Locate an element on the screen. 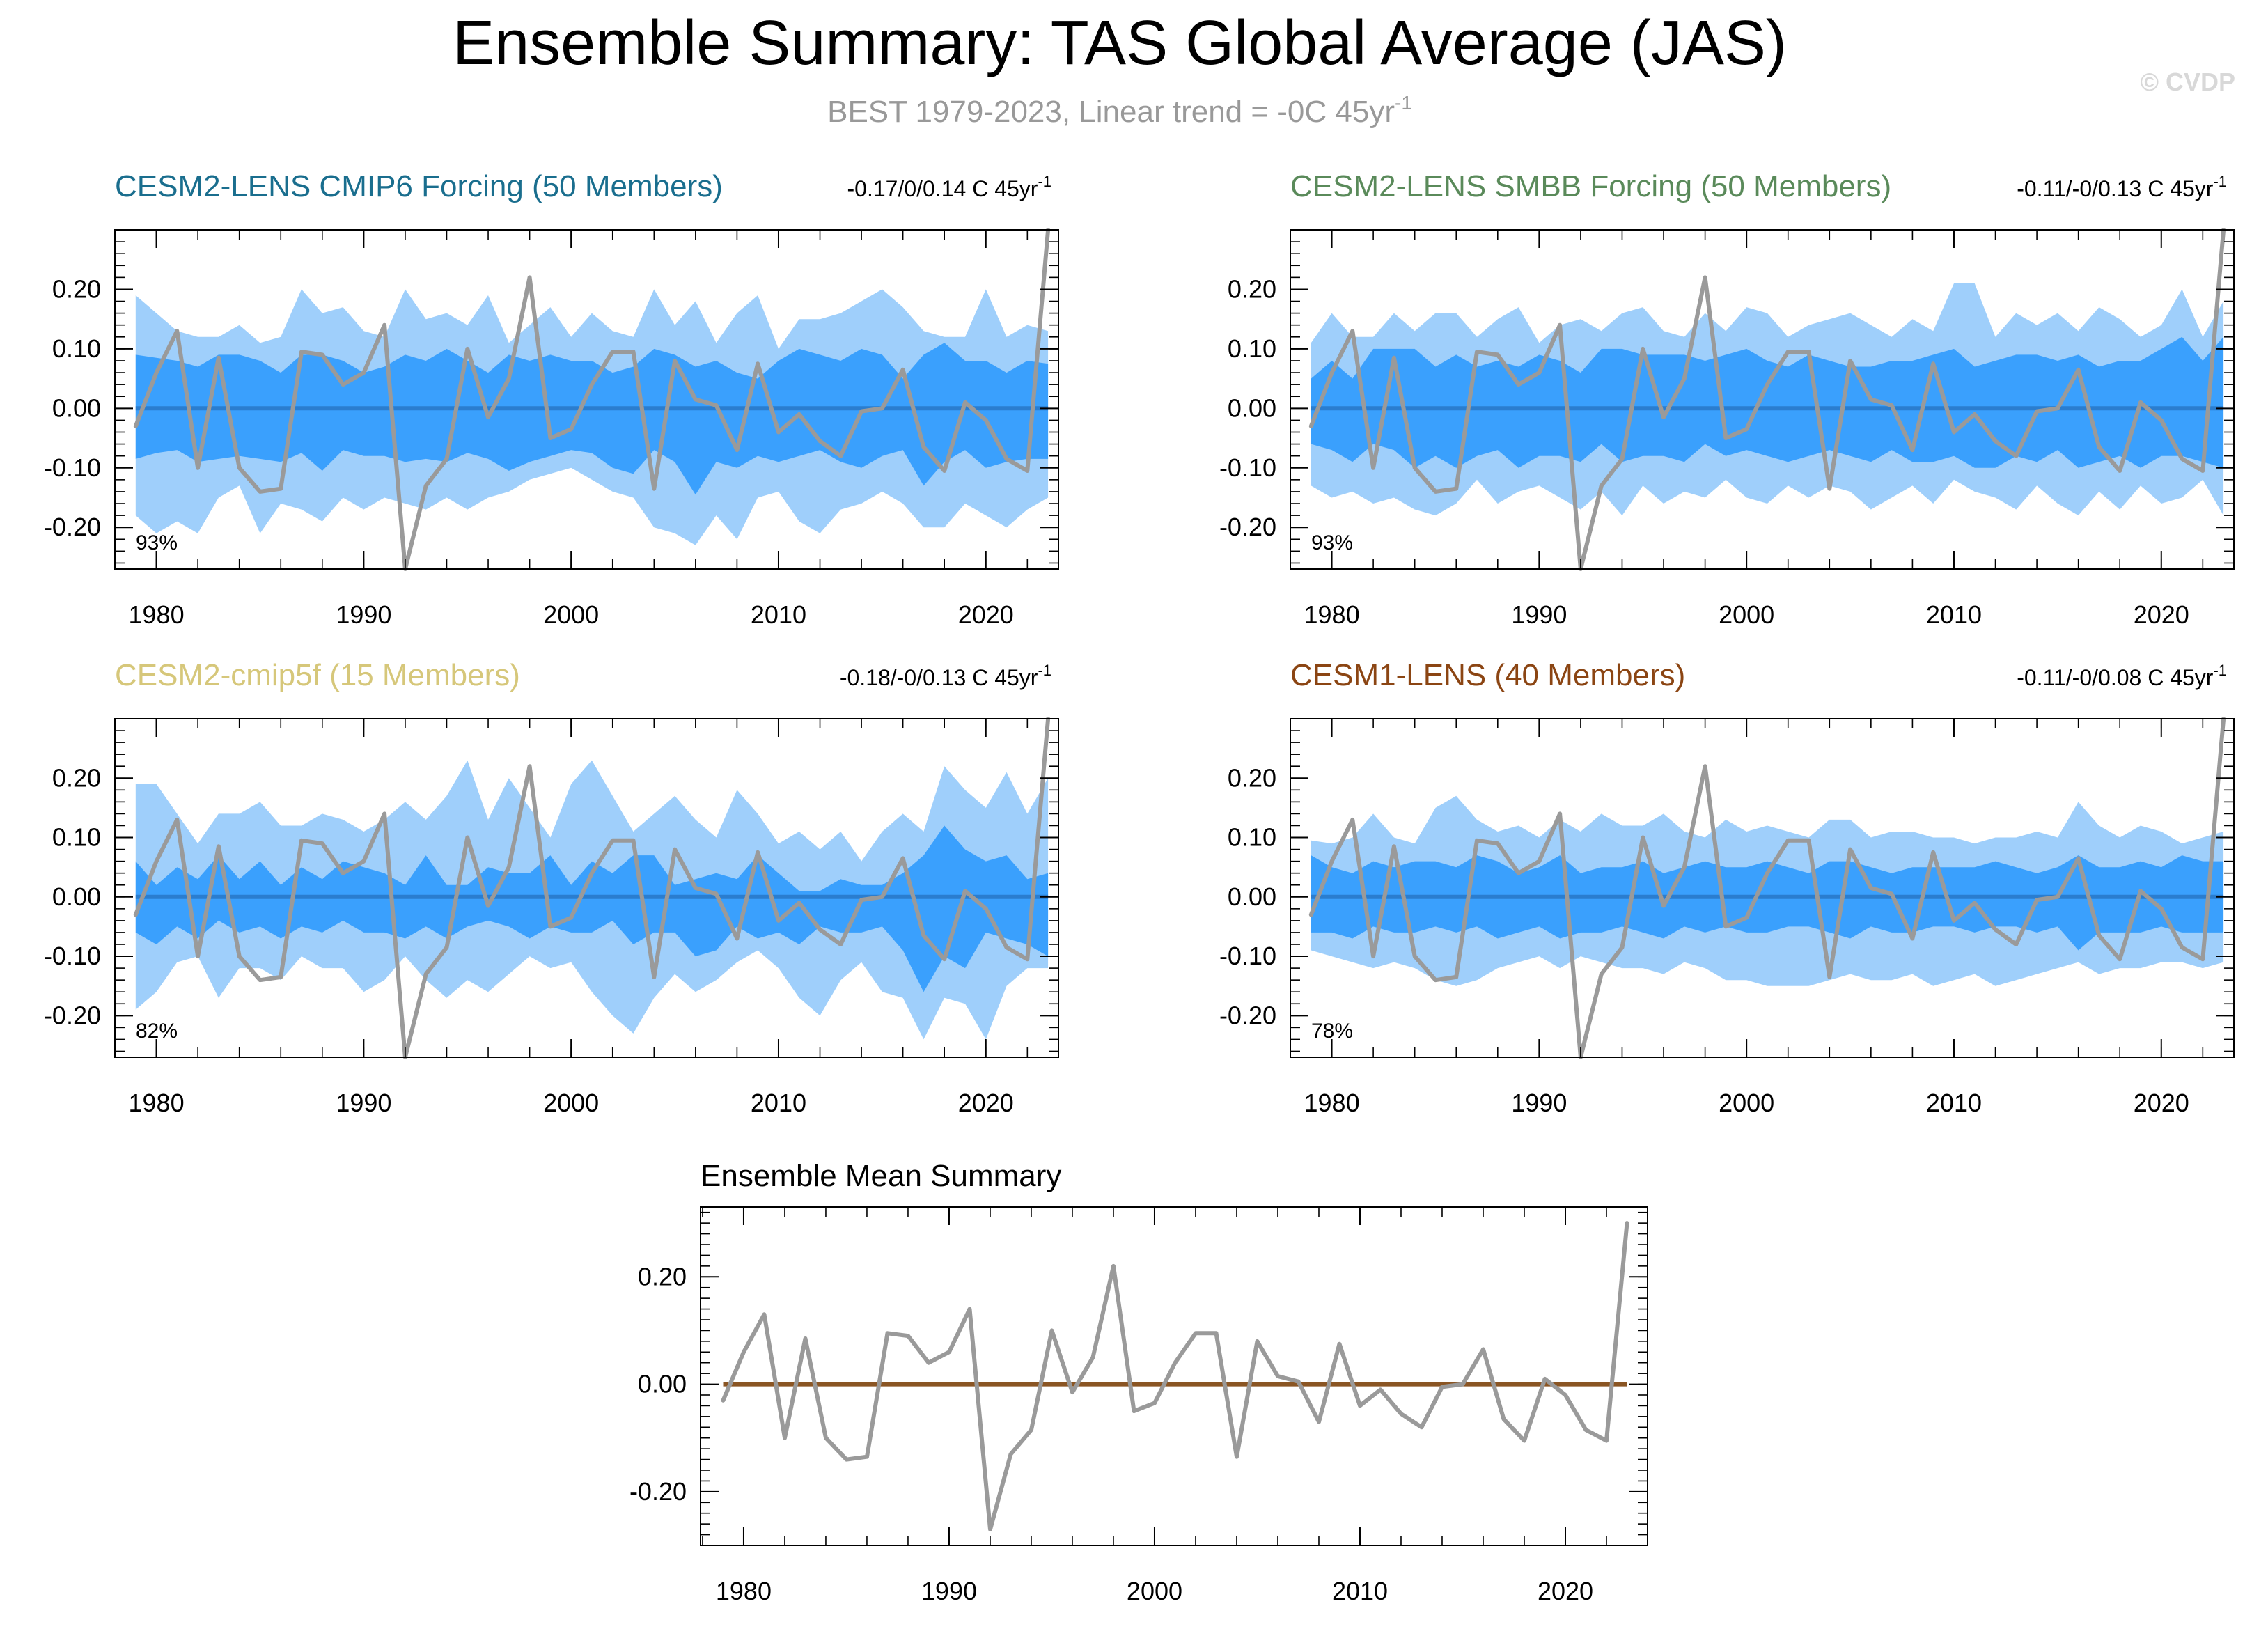  trend-label: -0.11/-0/0.13 C 45yr-1 is located at coordinates (2122, 187).